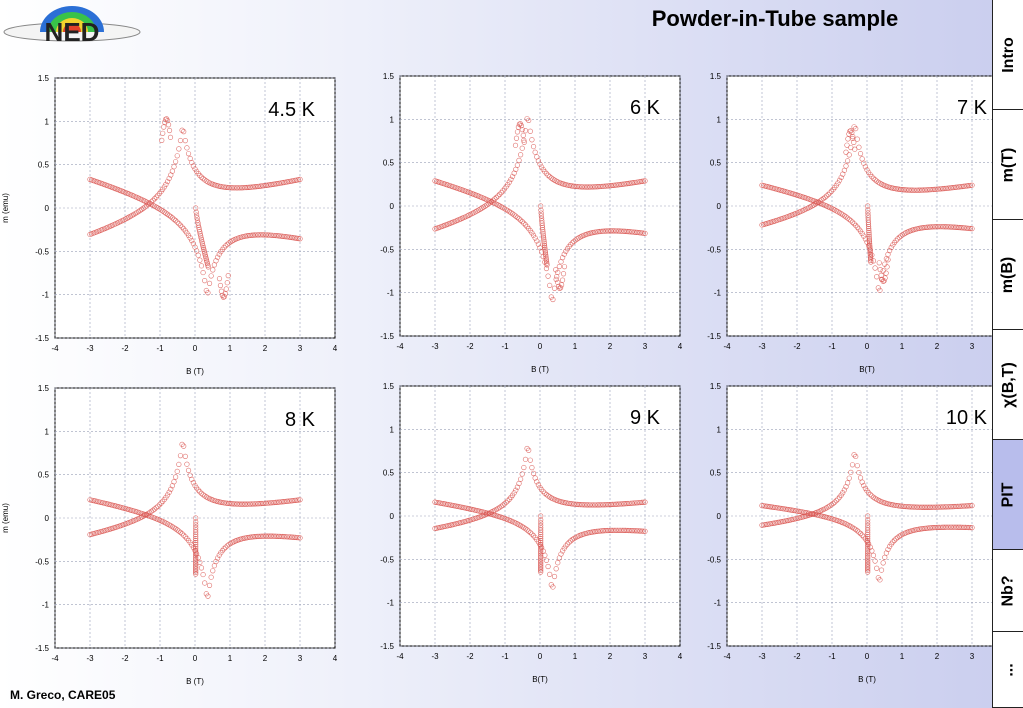 This screenshot has height=708, width=1023. What do you see at coordinates (1008, 165) in the screenshot?
I see `tab-m-of-t: m(T)` at bounding box center [1008, 165].